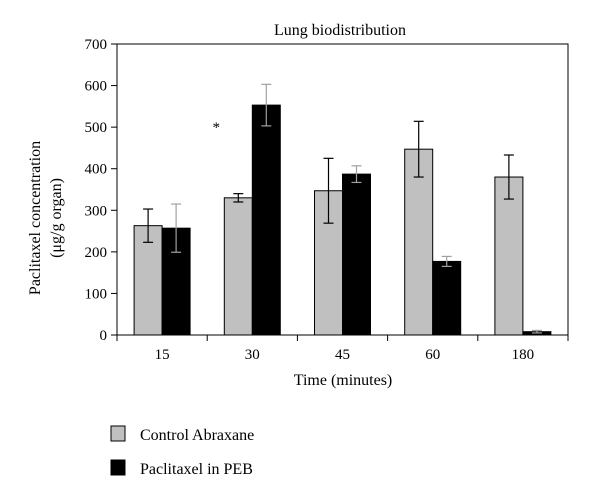  Describe the element at coordinates (252, 355) in the screenshot. I see `x-tick-label-30: 30` at that location.